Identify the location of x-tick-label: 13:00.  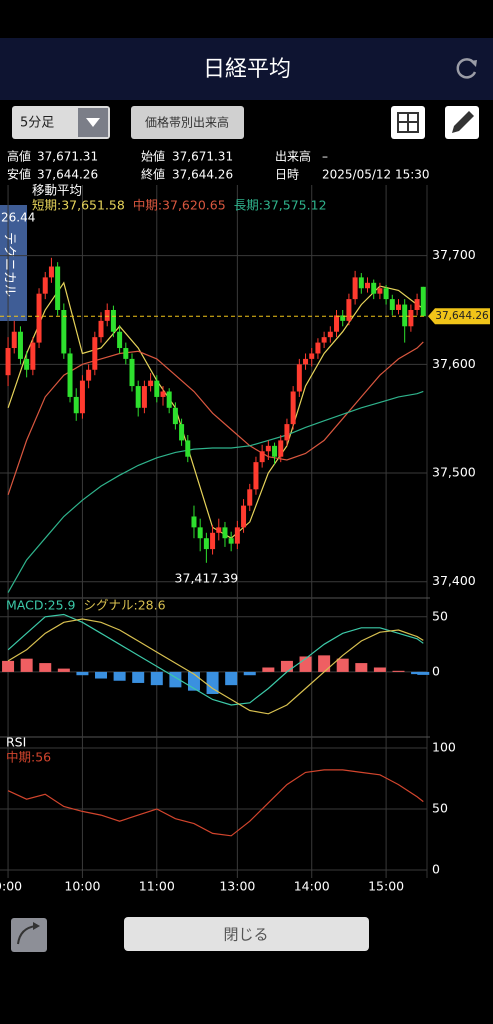
(237, 886).